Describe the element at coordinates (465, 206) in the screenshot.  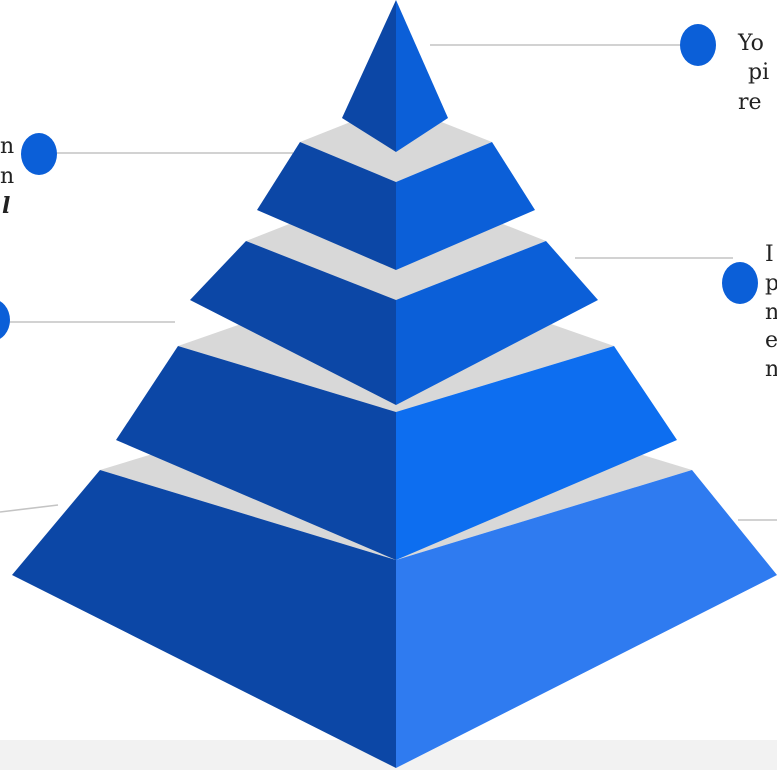
I see `tier-2-right-face` at that location.